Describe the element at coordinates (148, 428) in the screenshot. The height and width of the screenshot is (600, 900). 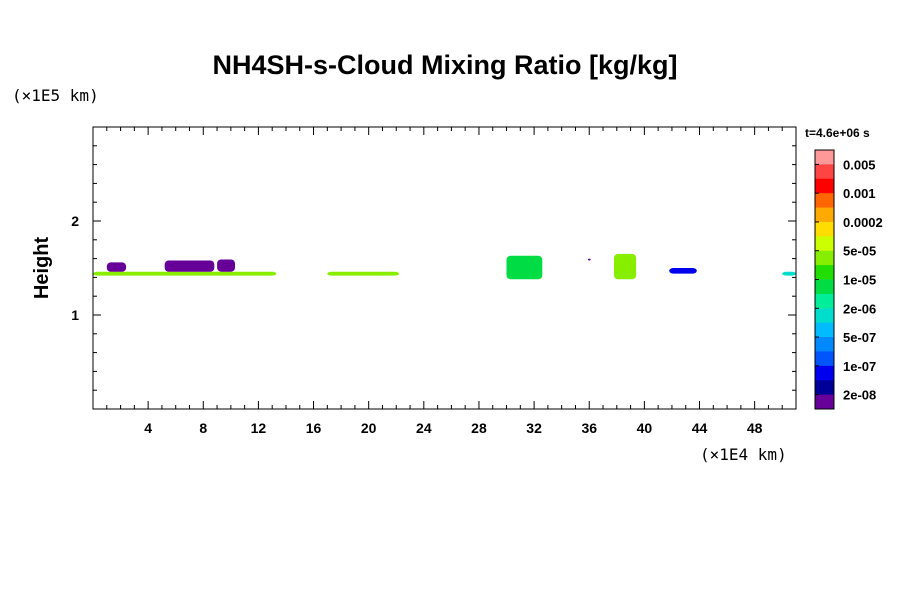
I see `x-tick-label: 4` at that location.